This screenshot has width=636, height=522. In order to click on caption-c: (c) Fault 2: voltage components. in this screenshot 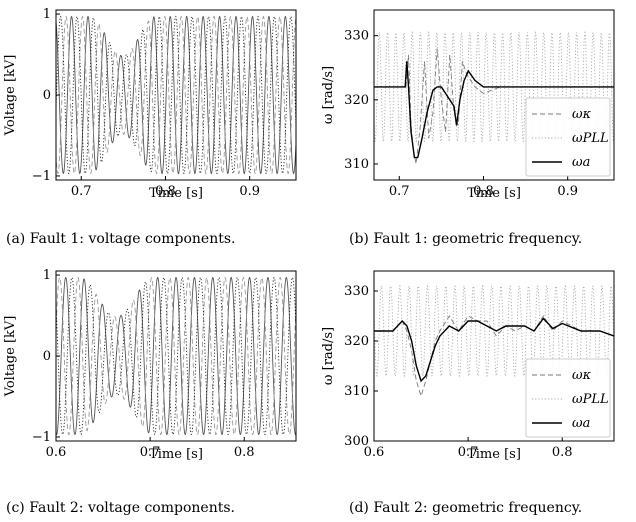, I will do `click(120, 508)`.